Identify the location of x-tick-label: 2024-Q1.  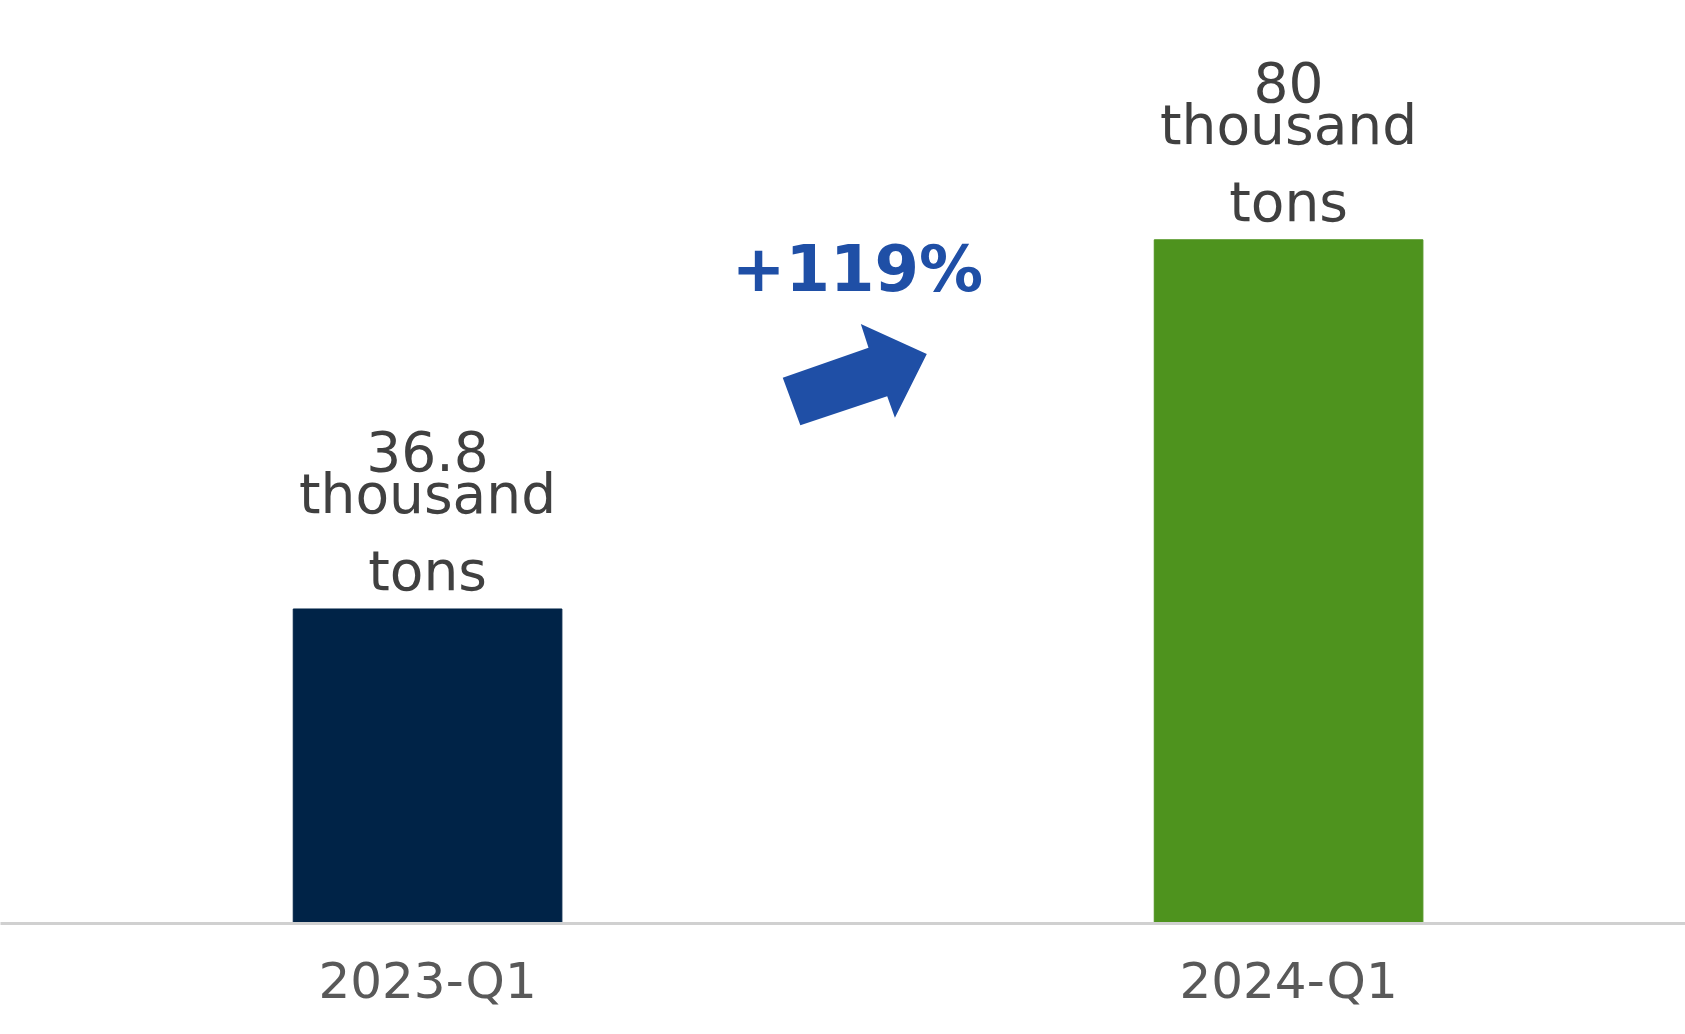
(1288, 980).